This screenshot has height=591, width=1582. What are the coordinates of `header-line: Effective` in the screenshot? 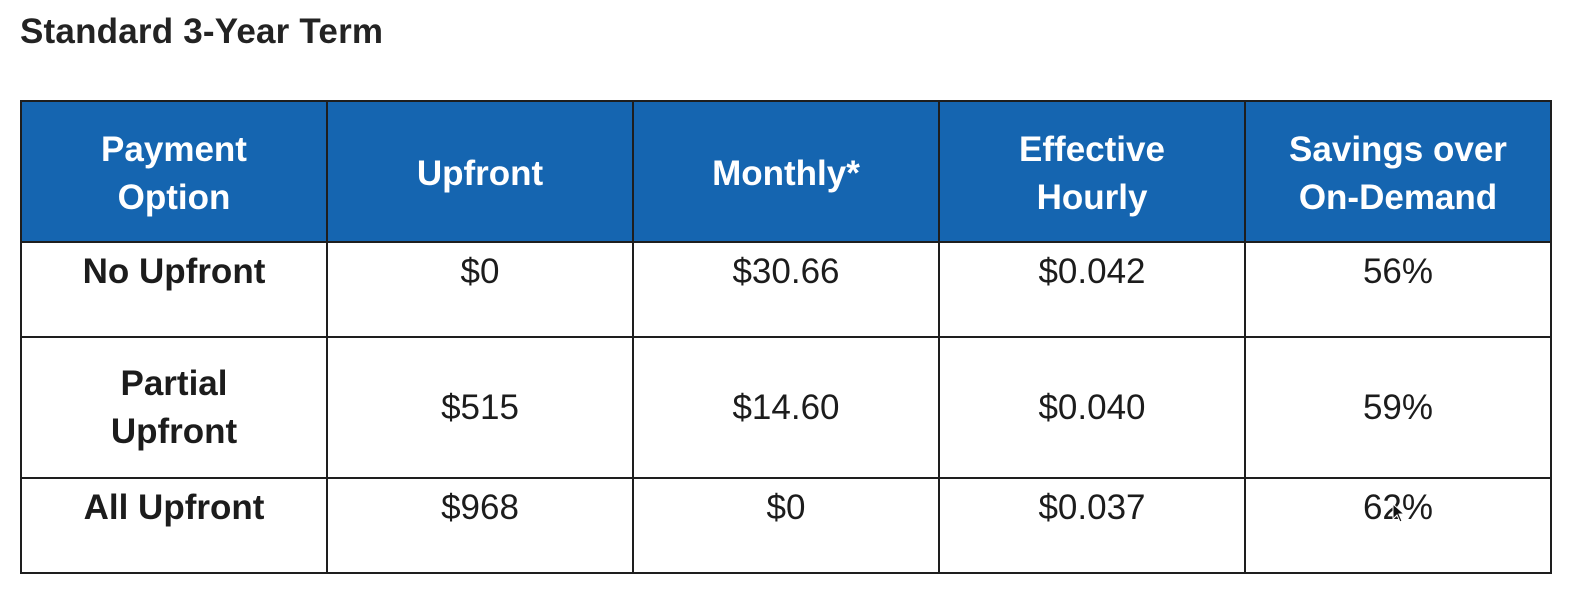 It's located at (1092, 149).